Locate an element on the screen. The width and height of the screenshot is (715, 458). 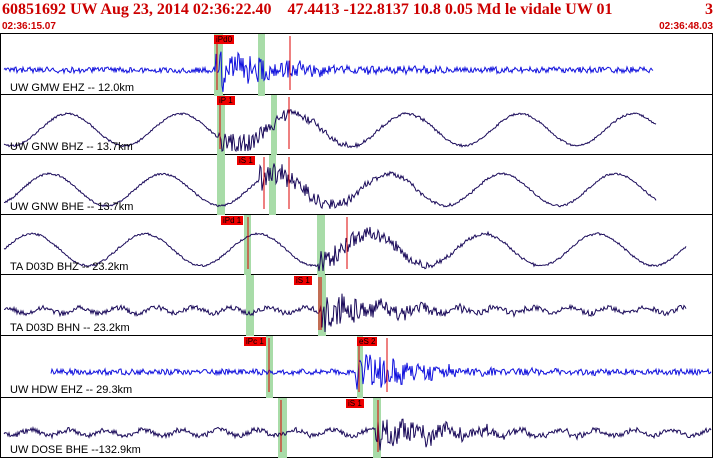
station-label: UW HDW EHZ -- 29.3km is located at coordinates (71, 390).